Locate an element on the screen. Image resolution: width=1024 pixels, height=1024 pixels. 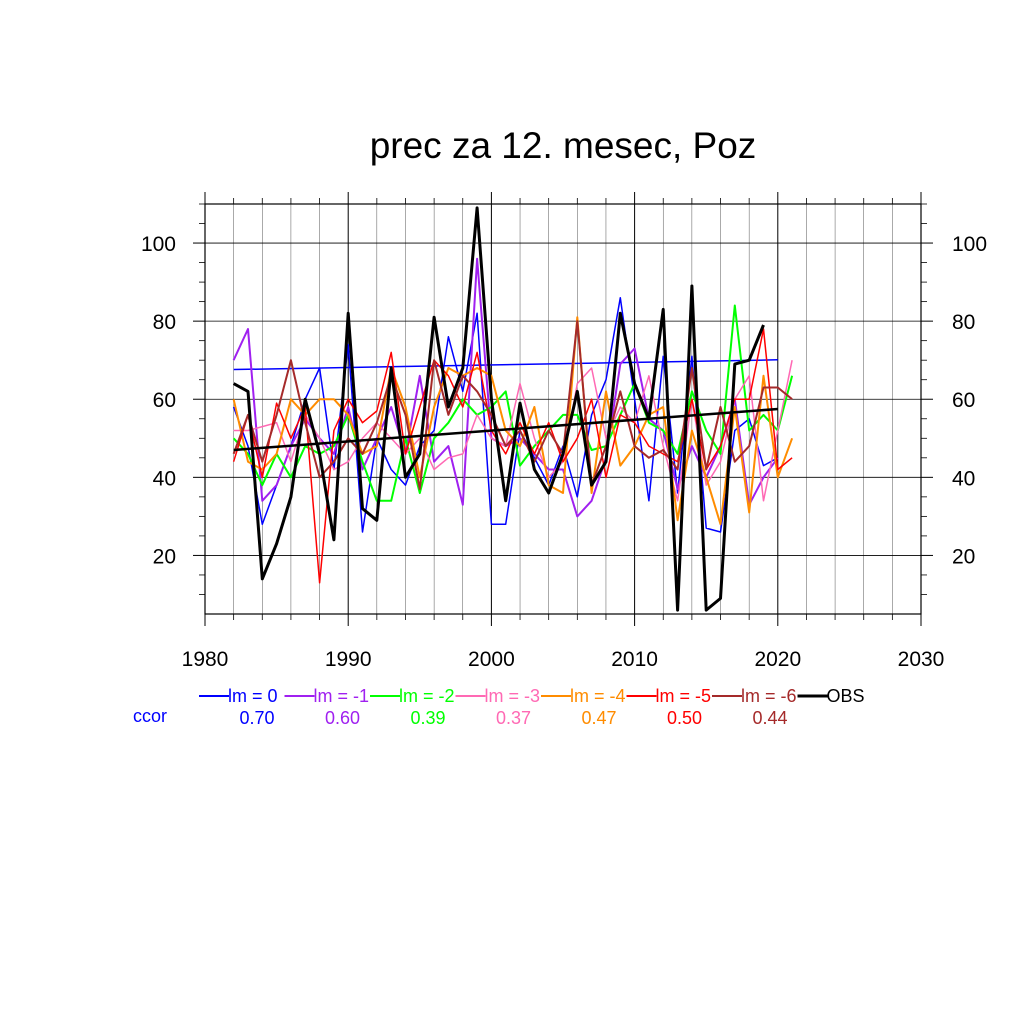
ccor-value-3: 0.37 is located at coordinates (513, 718).